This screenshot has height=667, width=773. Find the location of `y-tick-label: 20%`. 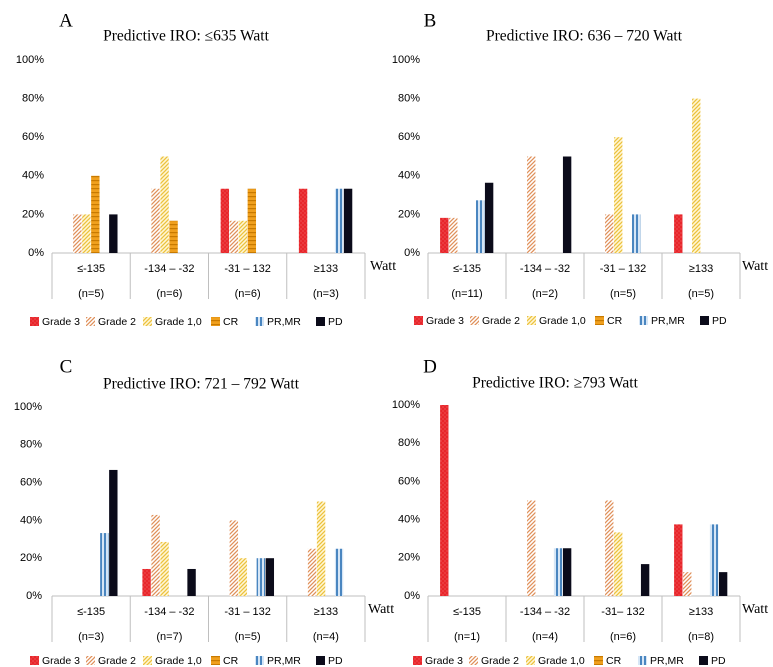

y-tick-label: 20% is located at coordinates (409, 214).